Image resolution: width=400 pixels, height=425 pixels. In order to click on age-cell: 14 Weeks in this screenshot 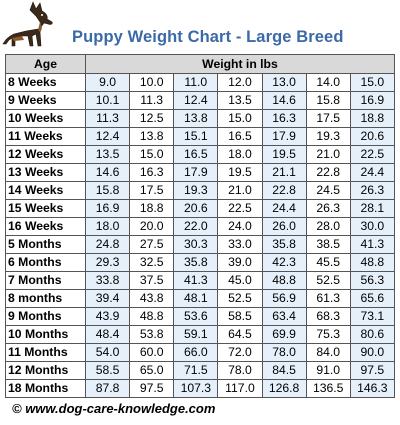, I will do `click(45, 190)`.